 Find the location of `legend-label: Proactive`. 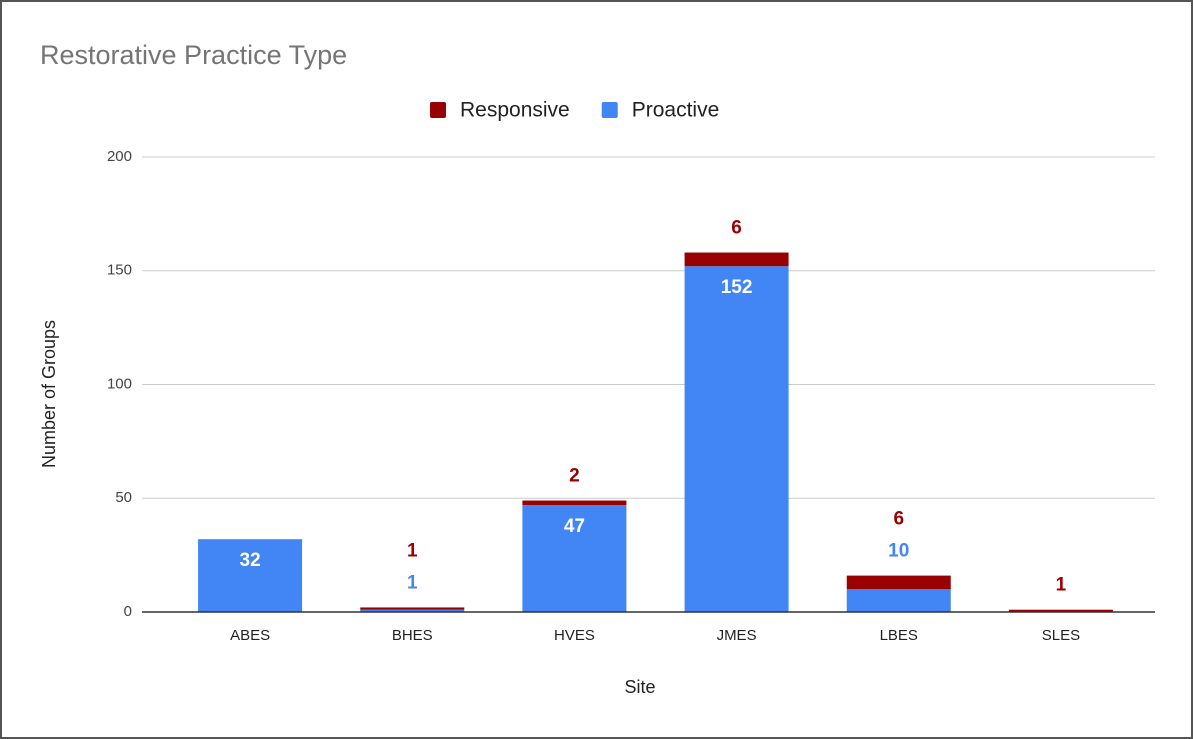

legend-label: Proactive is located at coordinates (676, 110).